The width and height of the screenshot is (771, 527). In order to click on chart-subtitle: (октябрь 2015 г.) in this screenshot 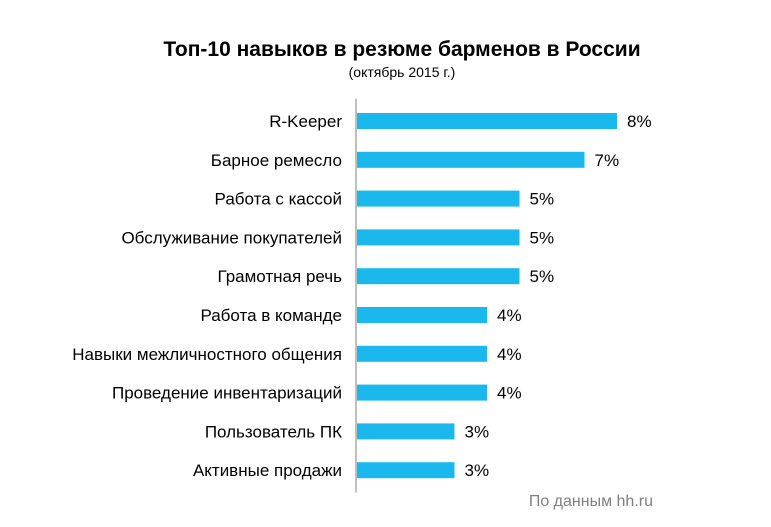, I will do `click(402, 72)`.